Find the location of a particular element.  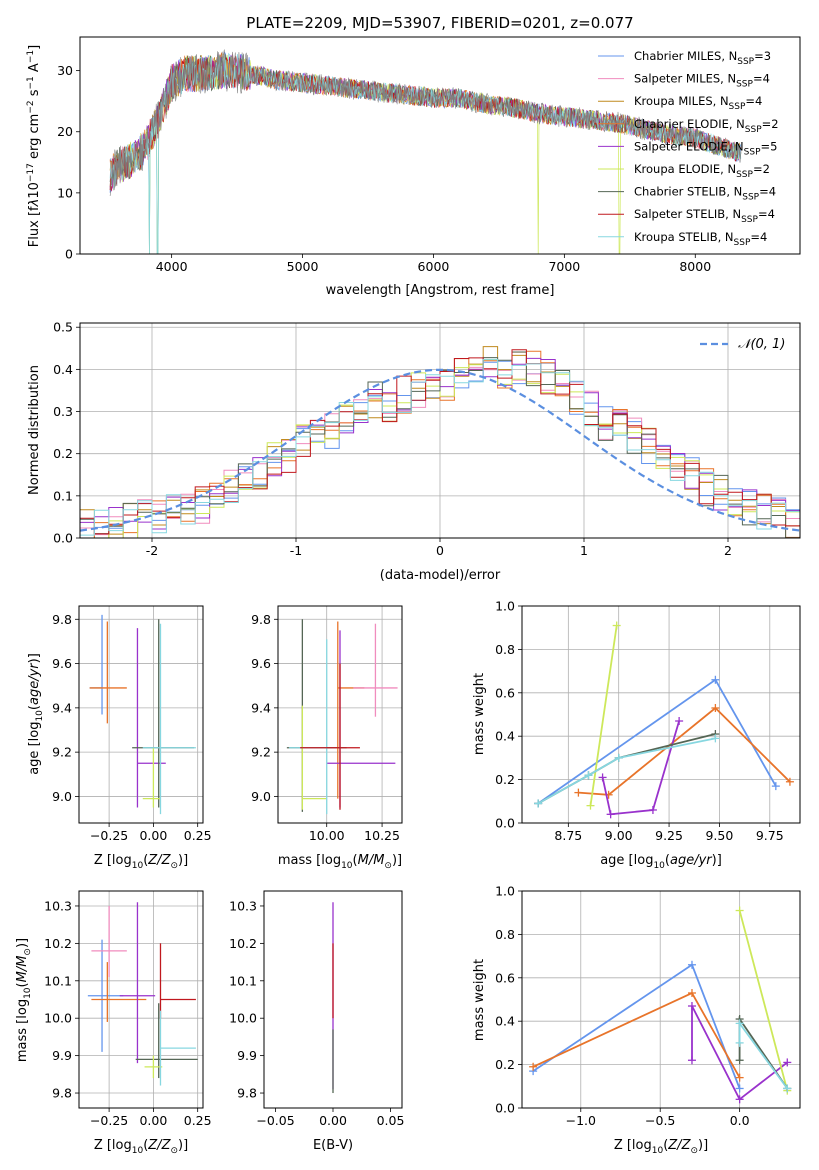

x-tick-label: 8000 is located at coordinates (695, 266).